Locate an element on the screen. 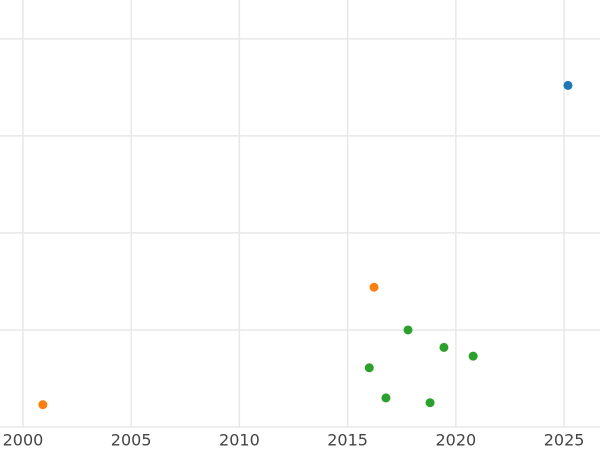 The height and width of the screenshot is (450, 600). x-tick-label: 2000 is located at coordinates (23, 440).